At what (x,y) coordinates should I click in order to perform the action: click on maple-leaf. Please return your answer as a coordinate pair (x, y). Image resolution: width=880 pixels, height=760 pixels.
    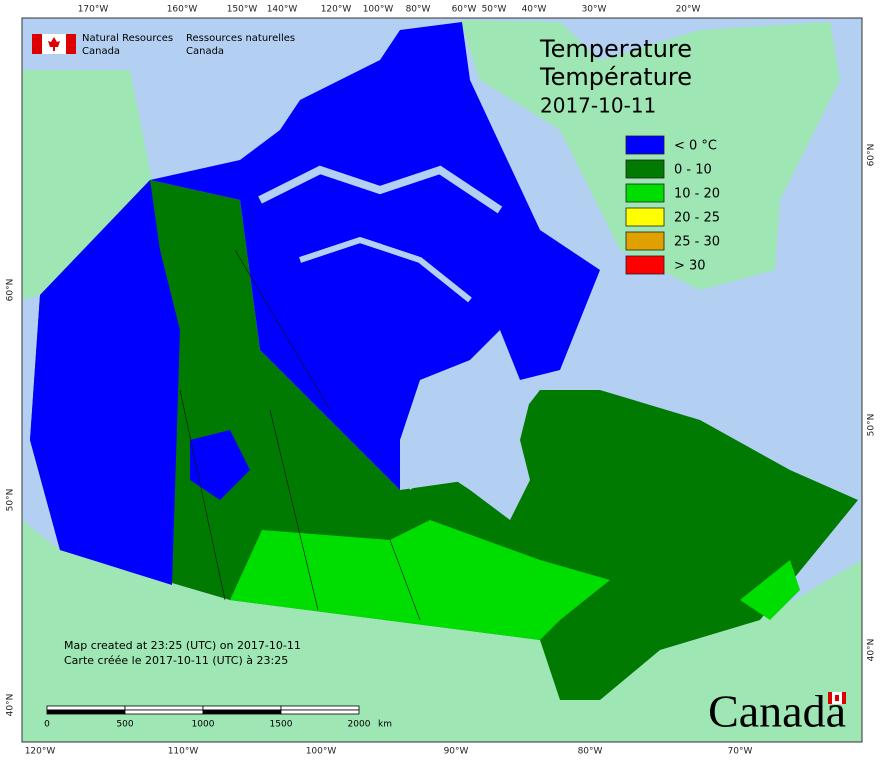
    Looking at the image, I should click on (54, 44).